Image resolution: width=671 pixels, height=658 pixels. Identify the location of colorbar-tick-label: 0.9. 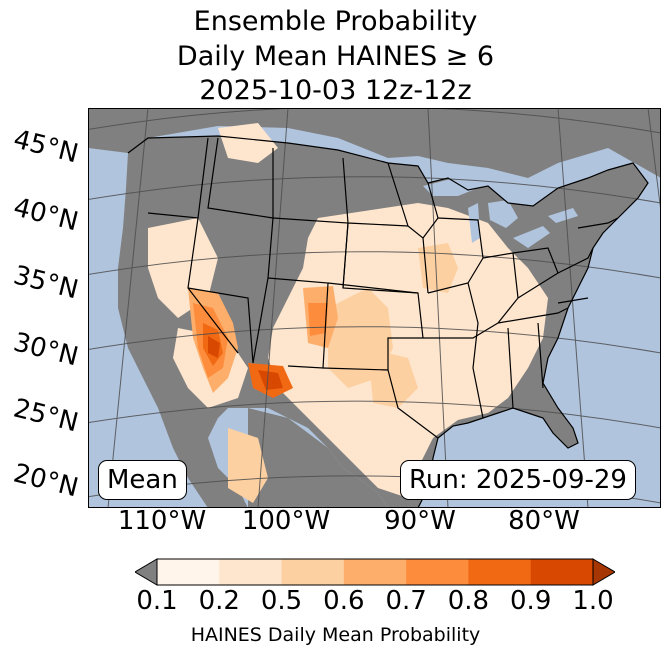
(531, 601).